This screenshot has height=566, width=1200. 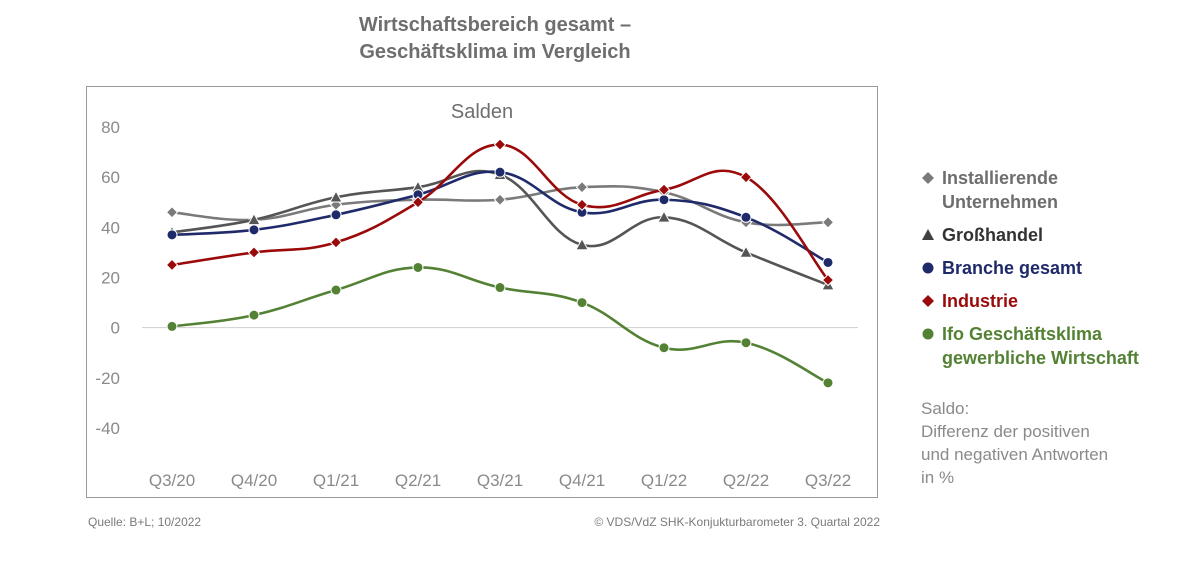 I want to click on legend-label: Branche gesamt, so click(x=1012, y=268).